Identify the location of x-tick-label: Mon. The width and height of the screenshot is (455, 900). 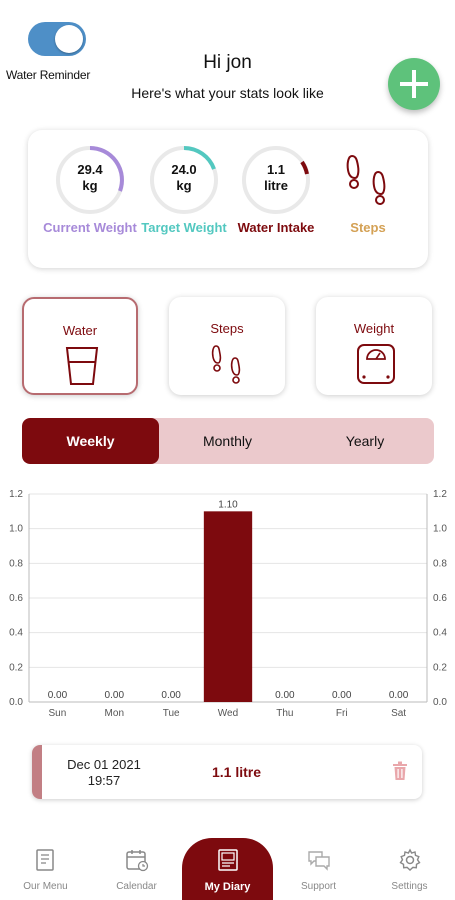
(114, 713).